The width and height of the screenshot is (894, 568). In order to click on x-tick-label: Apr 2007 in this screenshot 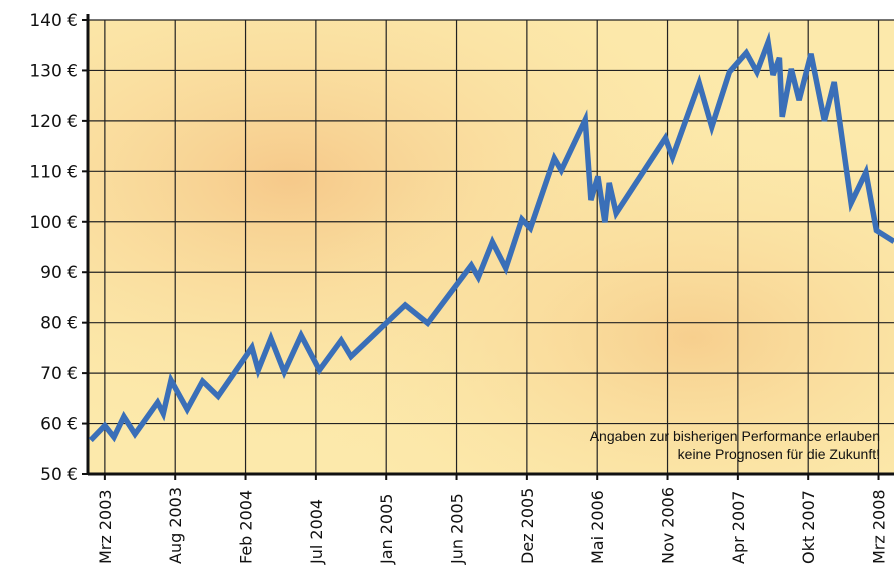, I will do `click(738, 527)`.